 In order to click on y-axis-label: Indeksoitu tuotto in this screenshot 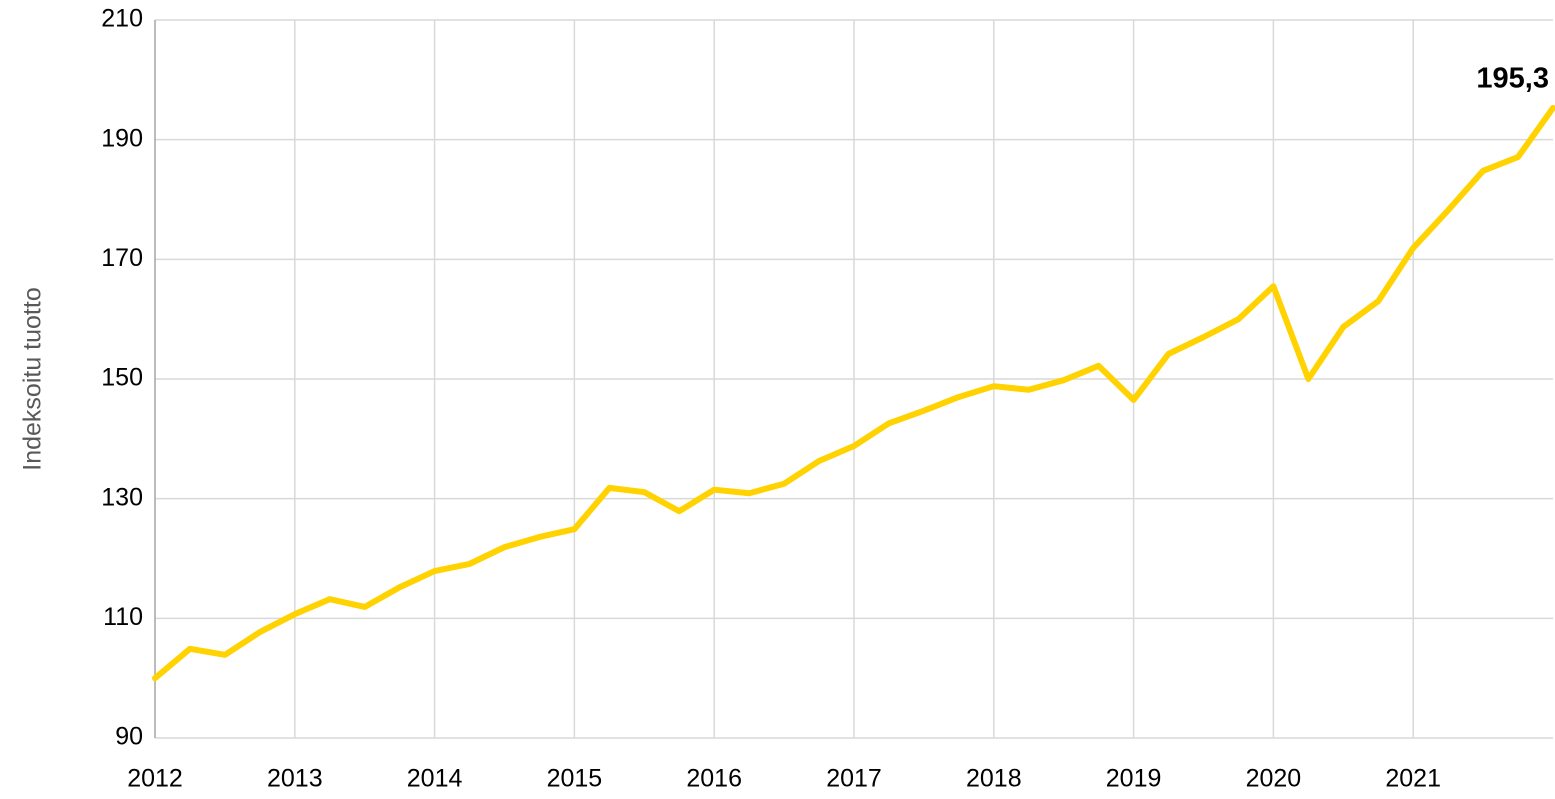, I will do `click(33, 378)`.